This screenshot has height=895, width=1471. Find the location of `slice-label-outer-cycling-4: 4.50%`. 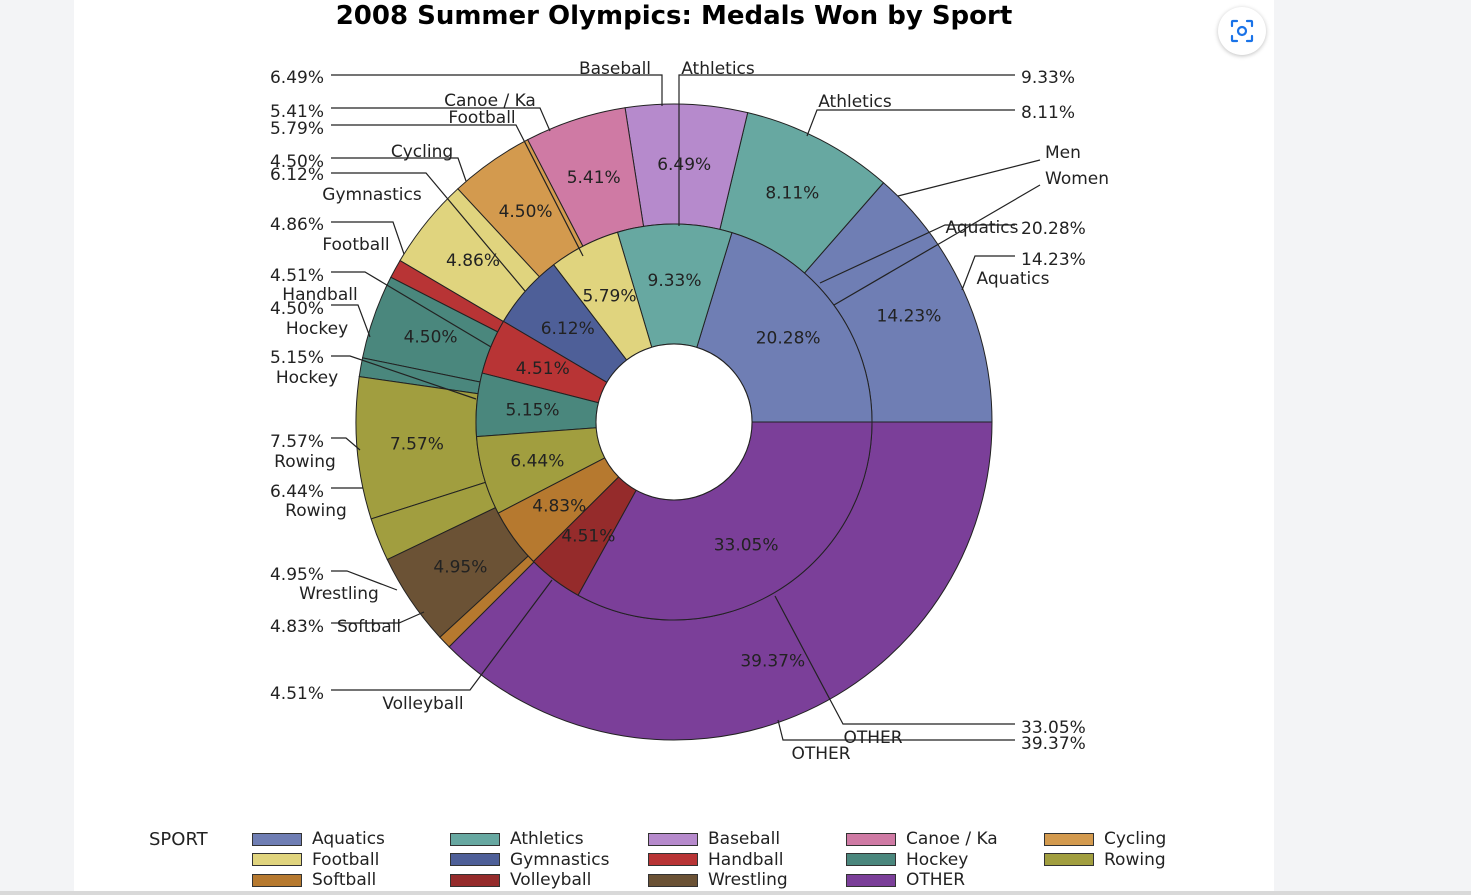

slice-label-outer-cycling-4: 4.50% is located at coordinates (526, 212).